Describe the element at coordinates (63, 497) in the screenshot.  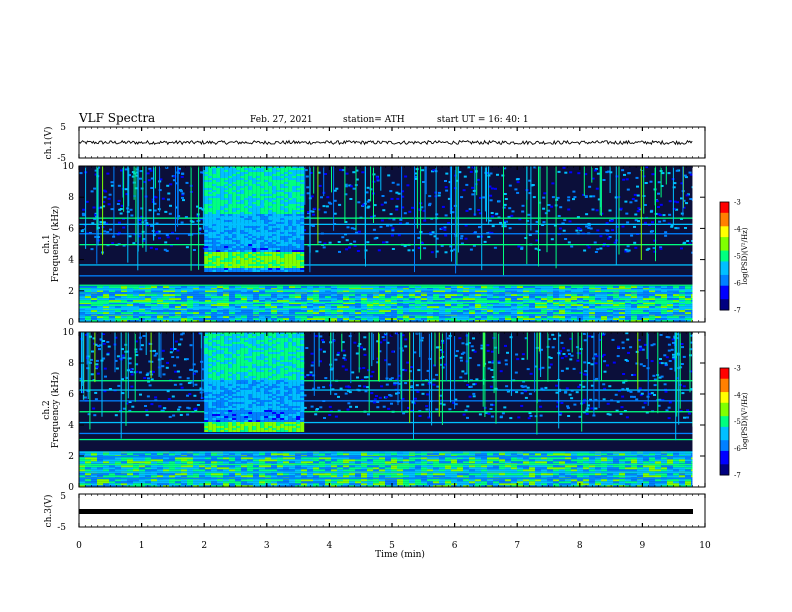
I see `ch3-ytick-top: 5` at that location.